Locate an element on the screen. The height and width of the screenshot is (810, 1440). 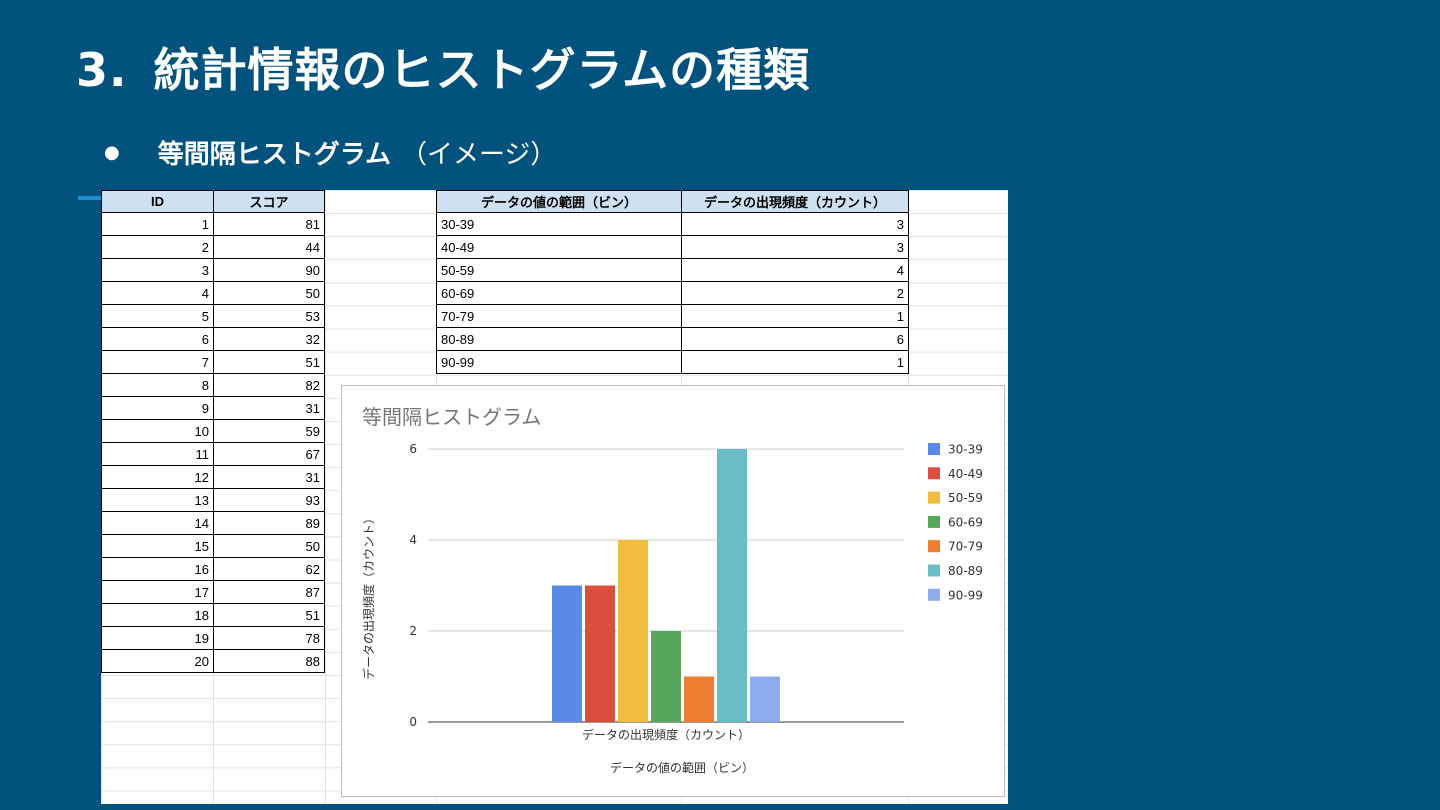
bin-count-cell: 4 is located at coordinates (795, 270).